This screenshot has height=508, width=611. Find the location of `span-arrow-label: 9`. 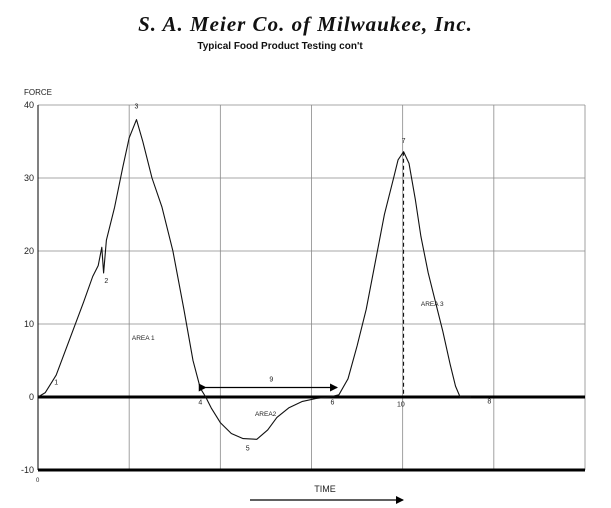

span-arrow-label: 9 is located at coordinates (271, 380).